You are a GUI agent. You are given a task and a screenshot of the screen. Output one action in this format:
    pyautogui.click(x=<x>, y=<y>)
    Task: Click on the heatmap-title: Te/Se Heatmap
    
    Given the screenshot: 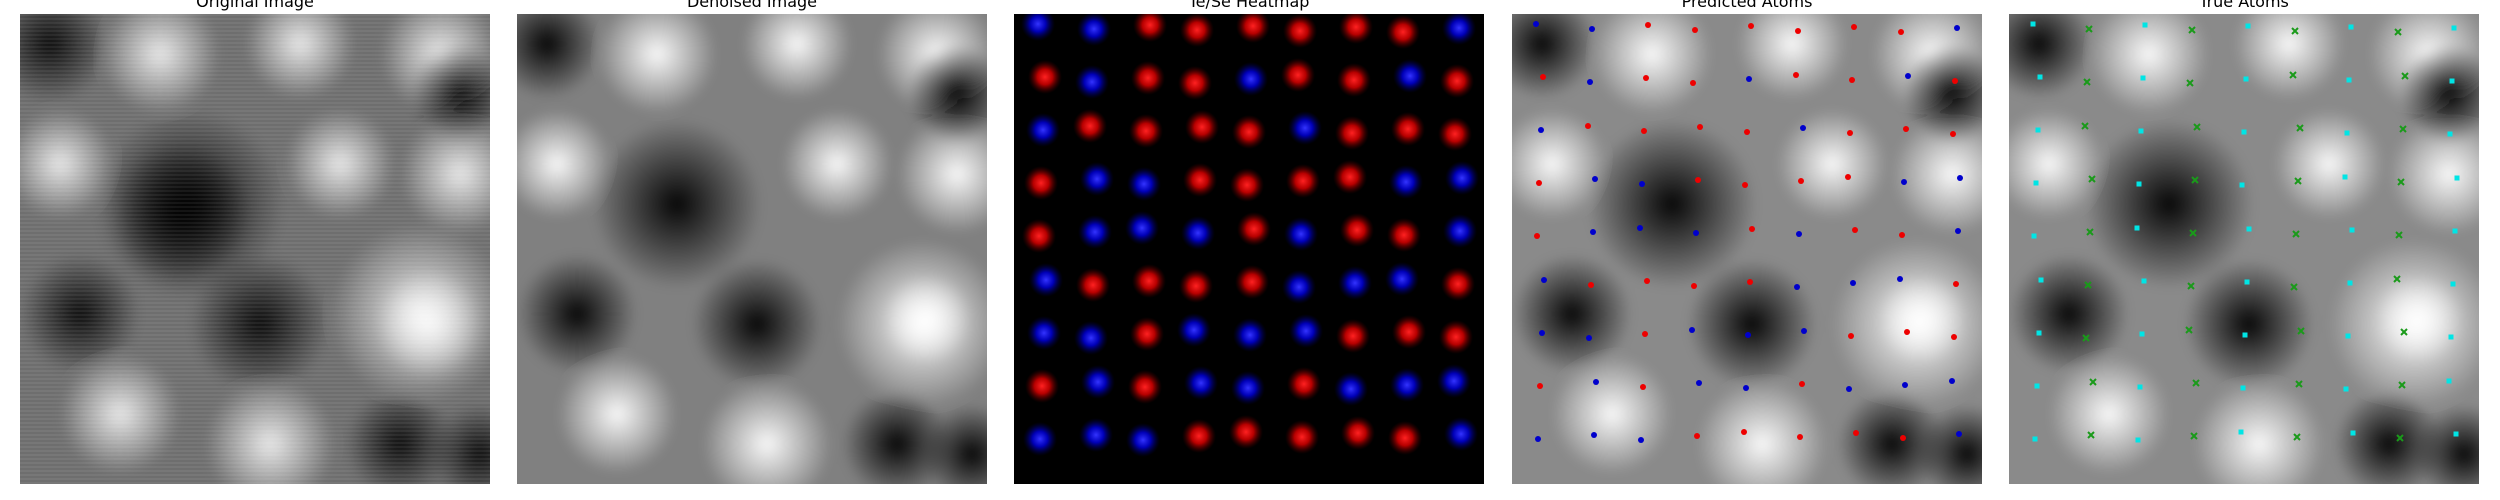 What is the action you would take?
    pyautogui.click(x=1249, y=5)
    